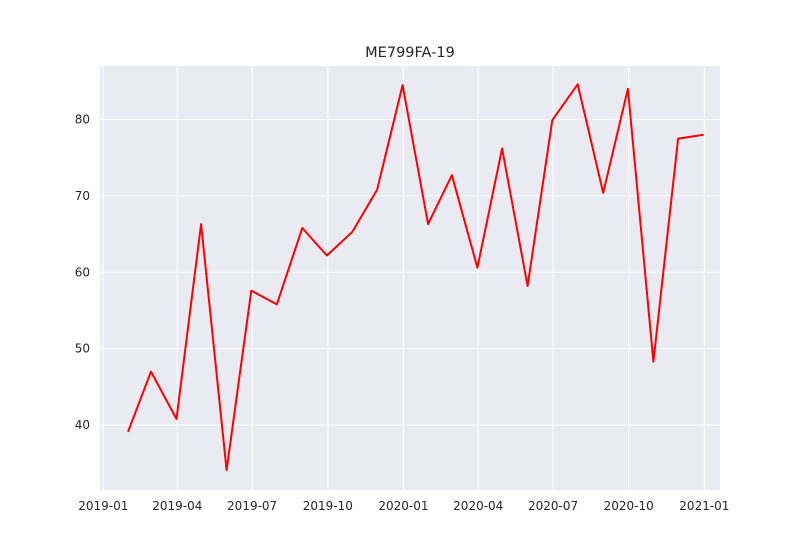  I want to click on y-tick-label: 60, so click(82, 272).